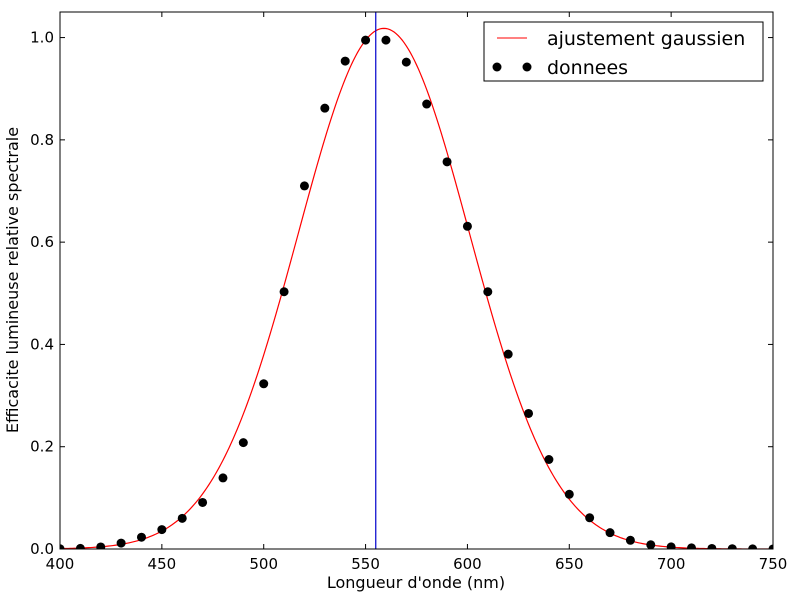  What do you see at coordinates (60, 564) in the screenshot?
I see `x-tick-label: 400` at bounding box center [60, 564].